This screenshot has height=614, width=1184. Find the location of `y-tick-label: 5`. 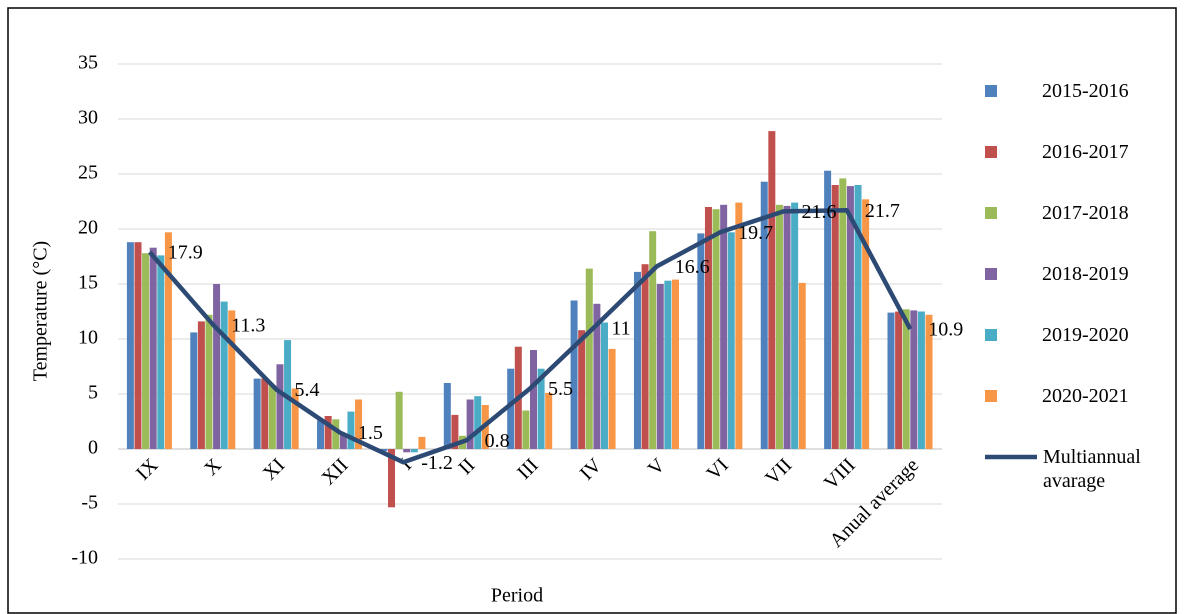

y-tick-label: 5 is located at coordinates (93, 393).